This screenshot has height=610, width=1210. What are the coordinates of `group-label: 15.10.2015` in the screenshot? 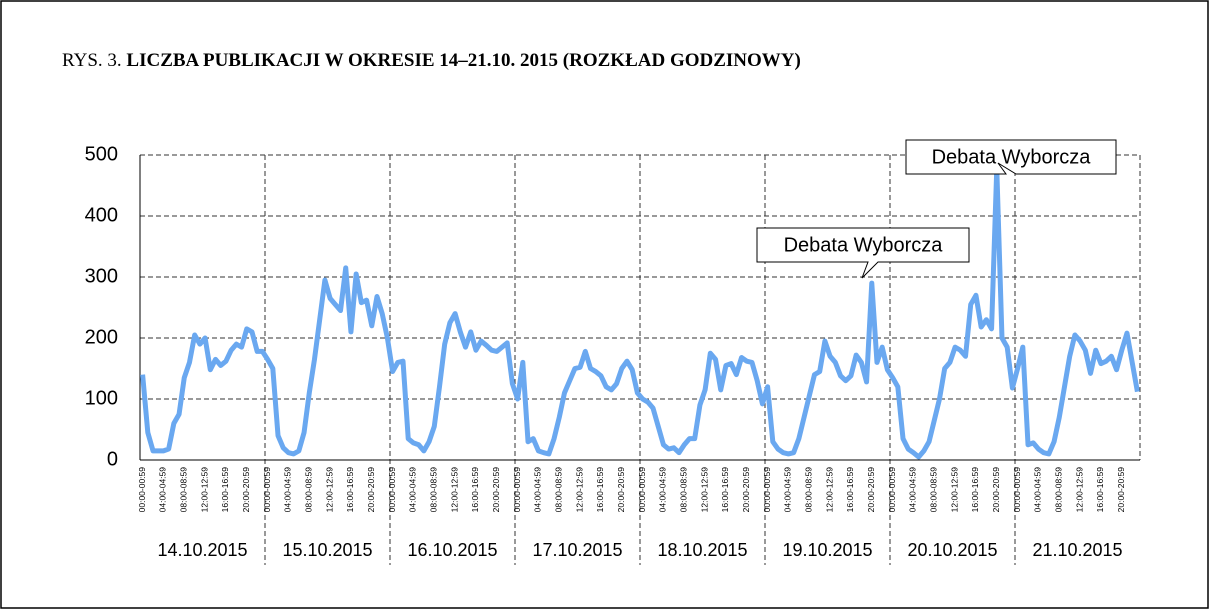 It's located at (327, 550).